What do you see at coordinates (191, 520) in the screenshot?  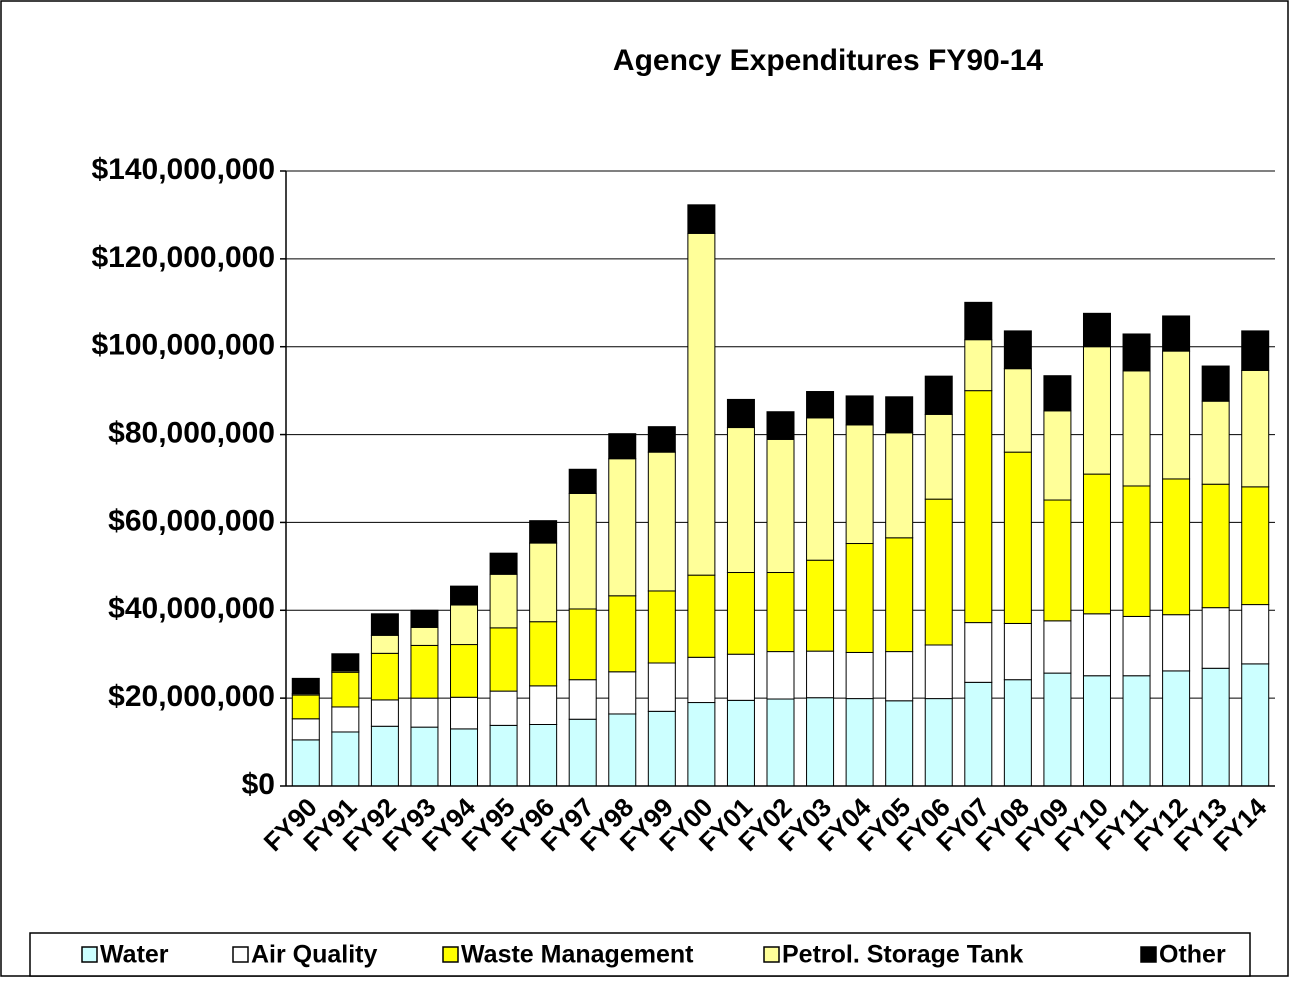 I see `y-tick-label: $60,000,000` at bounding box center [191, 520].